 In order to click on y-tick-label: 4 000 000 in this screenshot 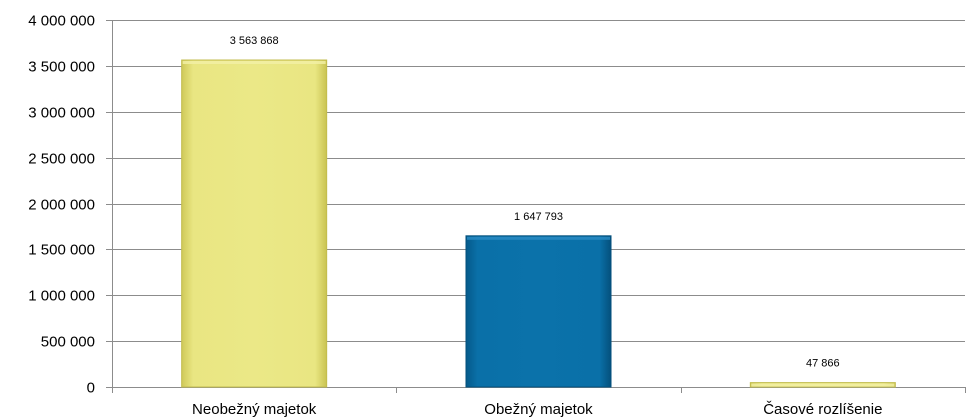, I will do `click(61, 21)`.